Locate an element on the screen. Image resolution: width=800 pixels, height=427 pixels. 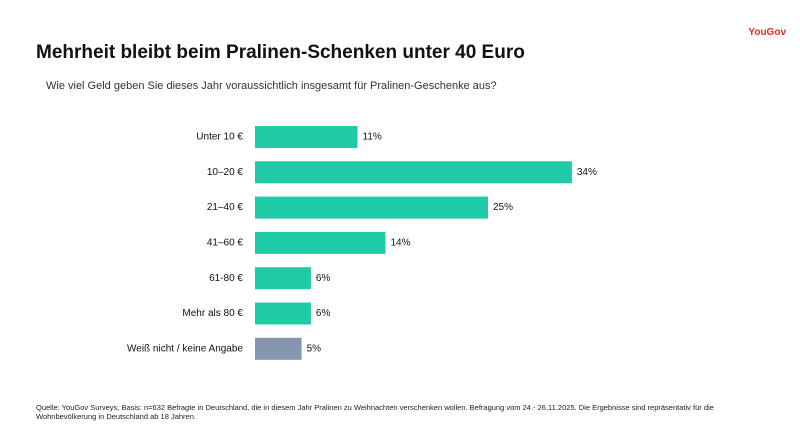
value-label: 34% is located at coordinates (587, 172).